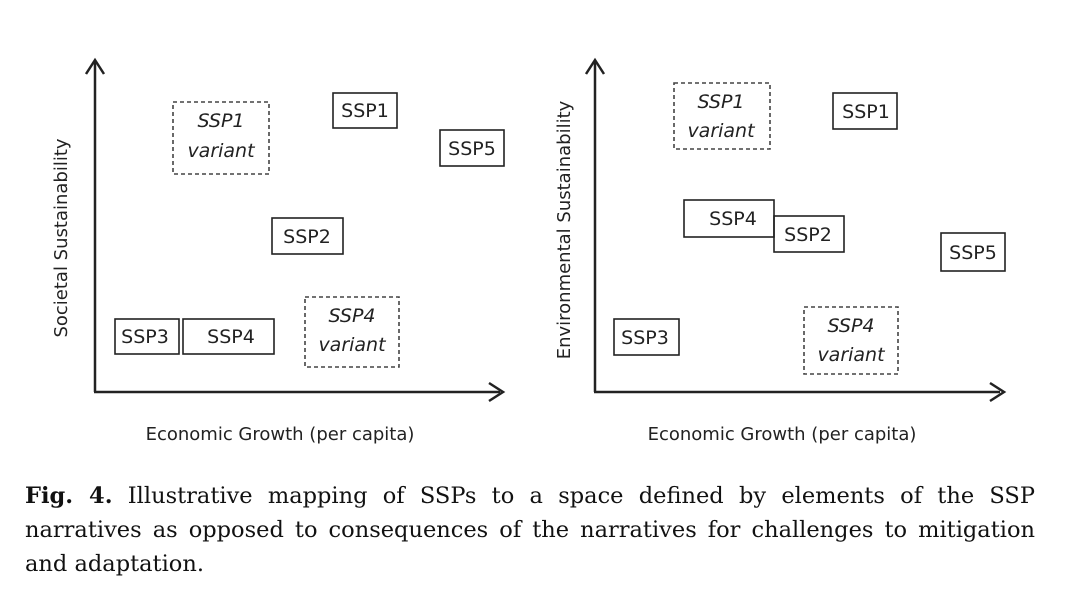 This screenshot has height=610, width=1068. I want to click on y-axis-title: Environmental Sustainability, so click(564, 229).